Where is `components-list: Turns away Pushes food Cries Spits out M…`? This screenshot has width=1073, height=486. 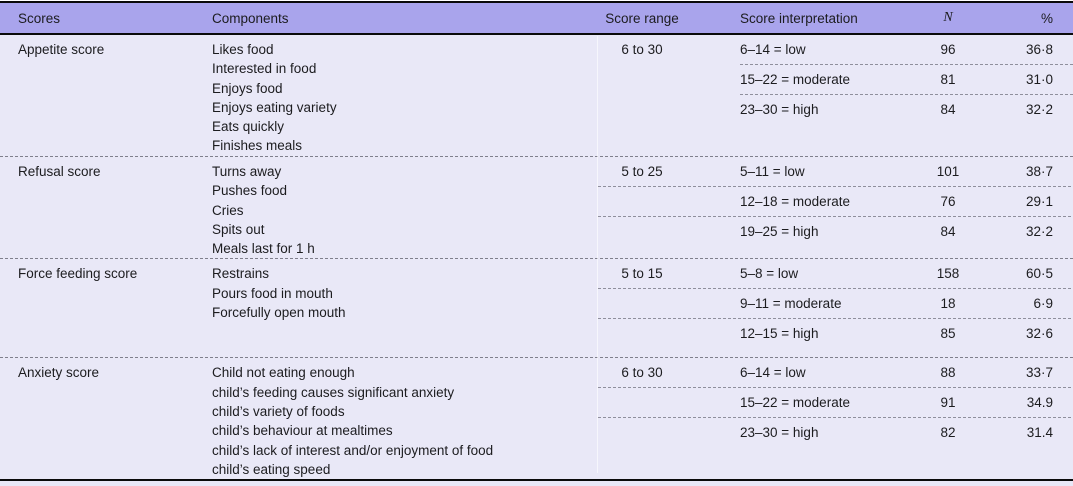 components-list: Turns away Pushes food Cries Spits out M… is located at coordinates (405, 210).